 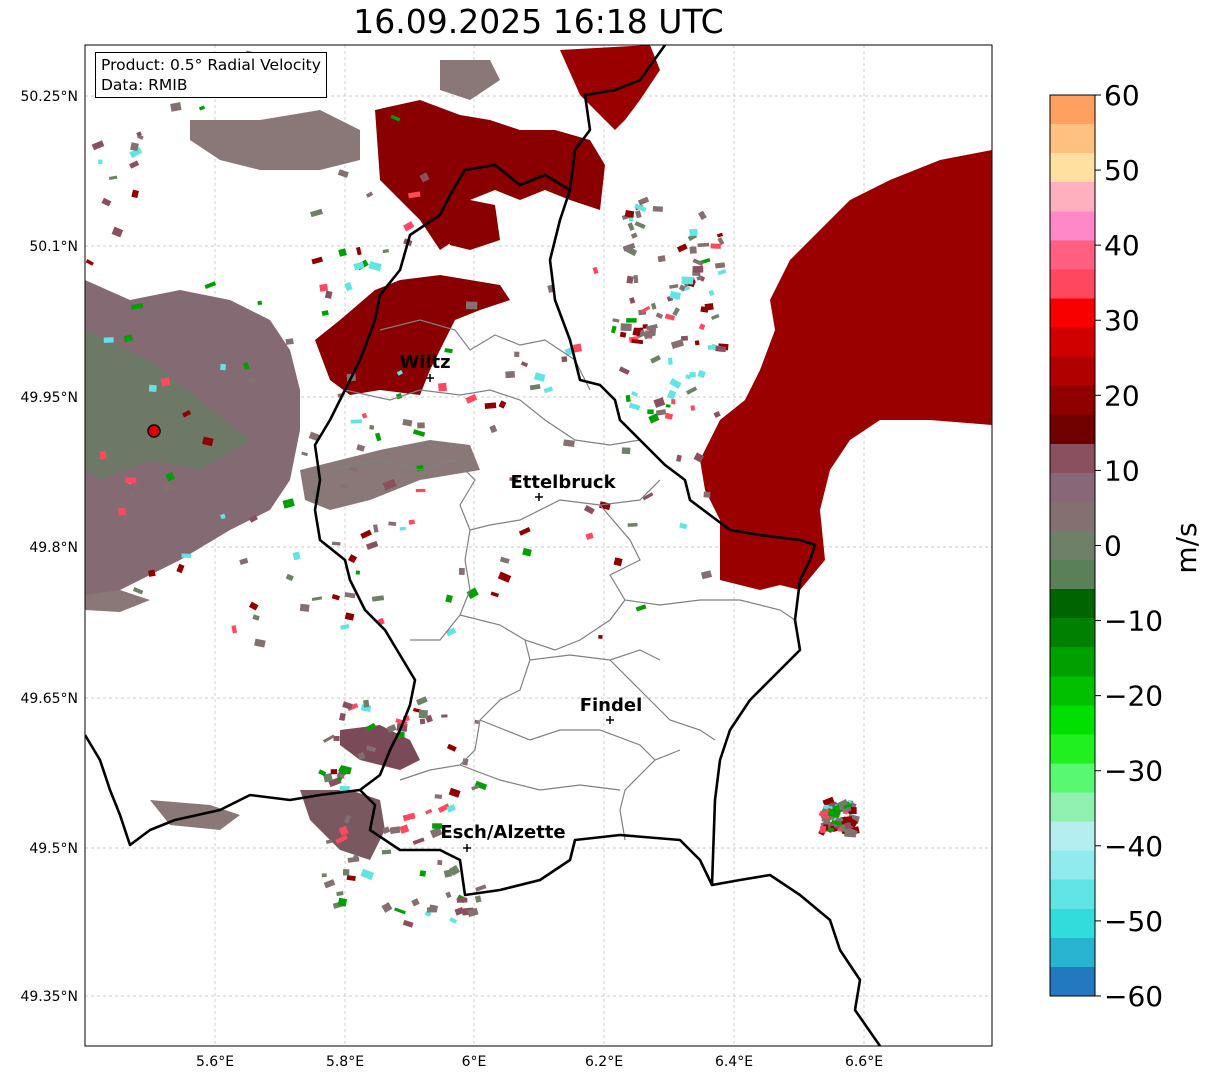 I want to click on lat-tick-label: 50.1°N, so click(x=53, y=247).